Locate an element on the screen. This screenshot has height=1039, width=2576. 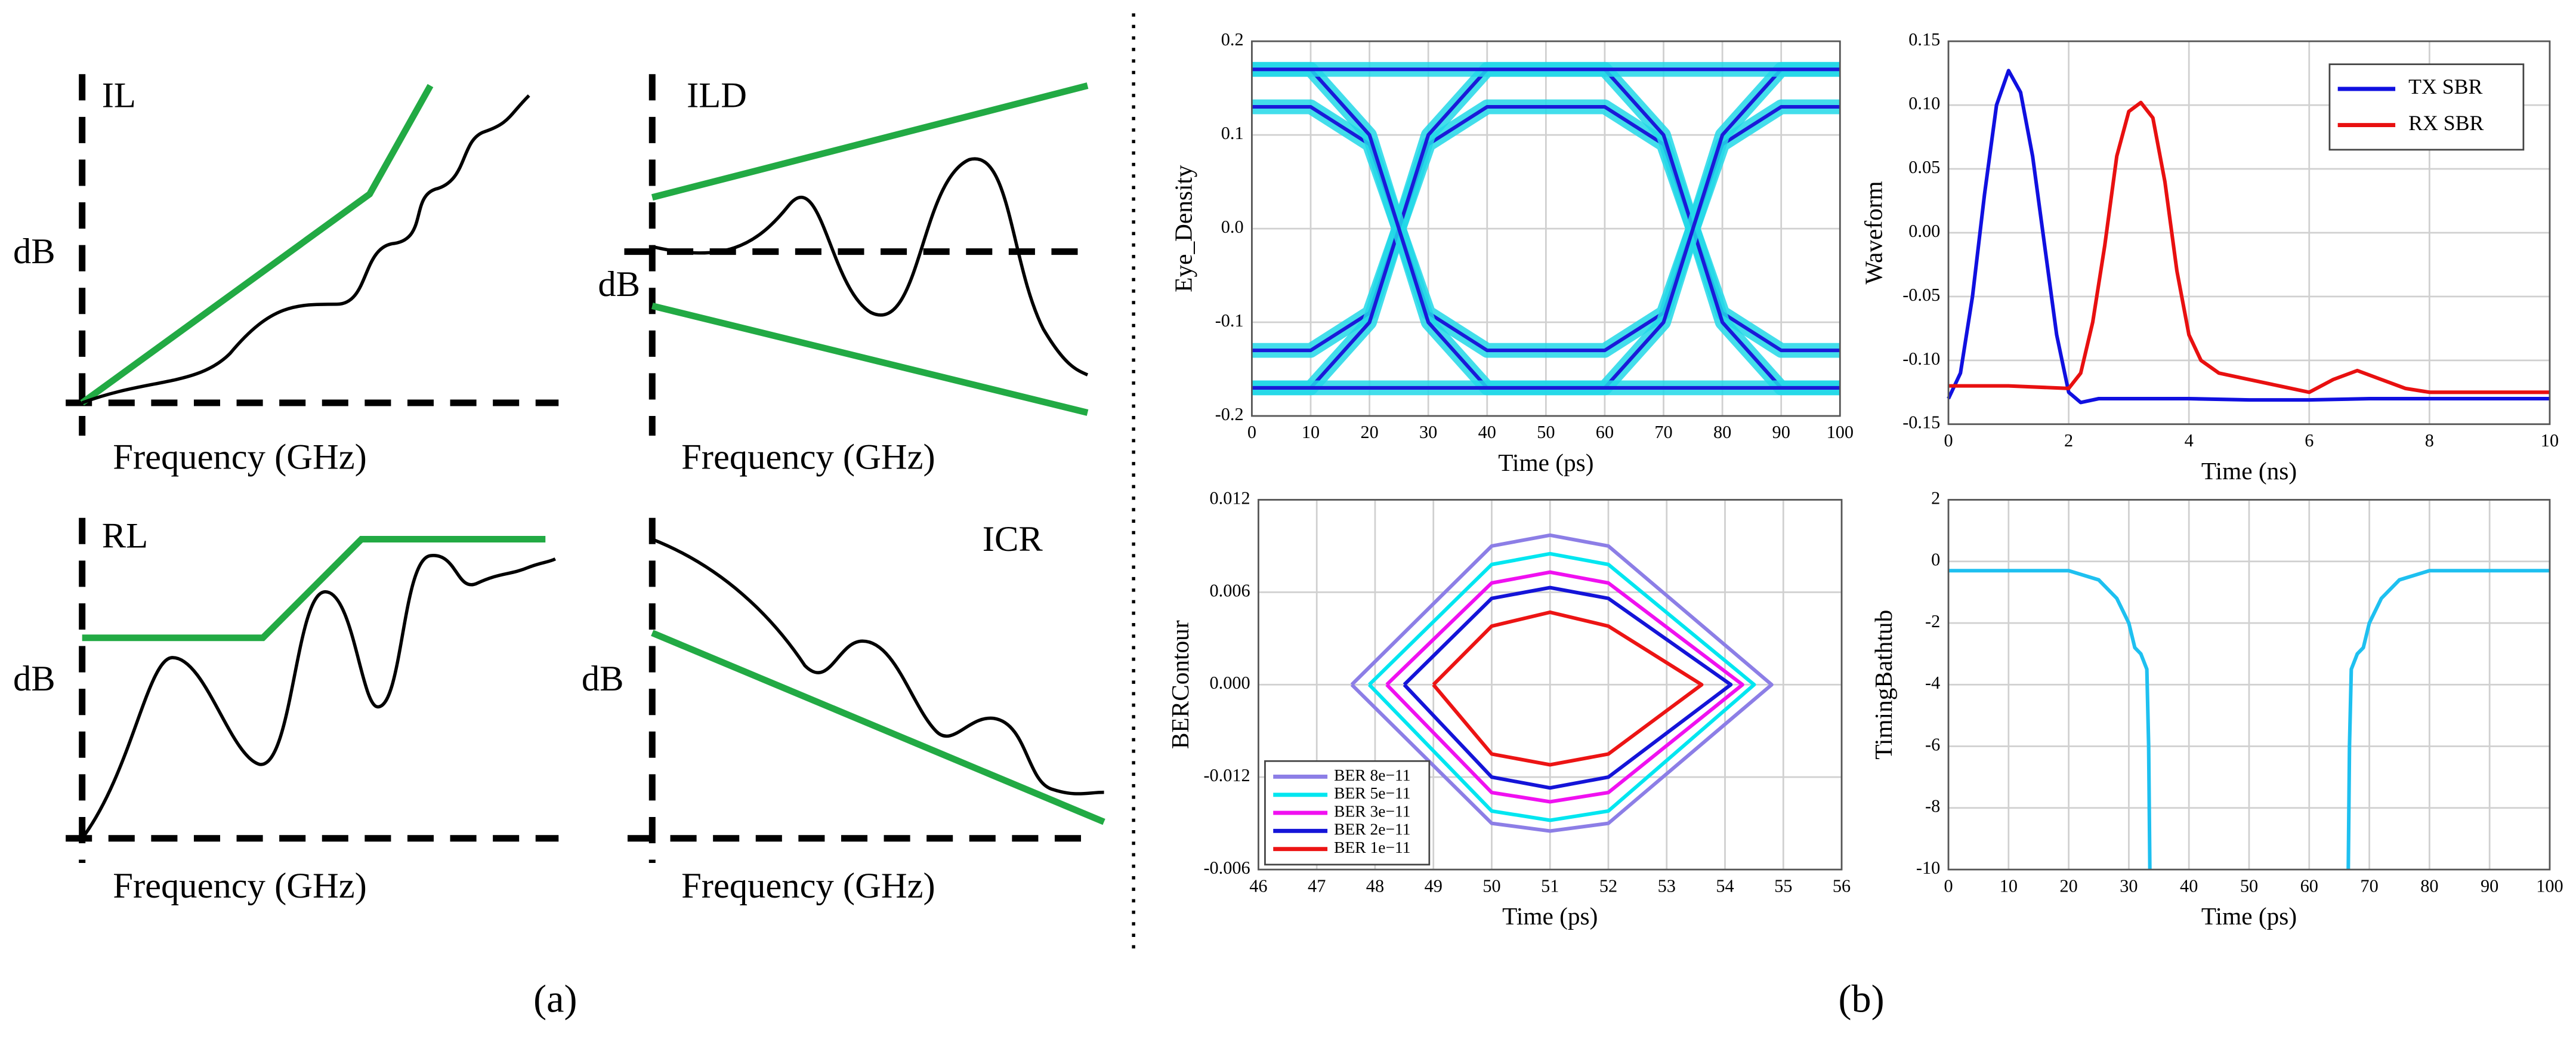
y-tick-label: -10 is located at coordinates (1928, 868).